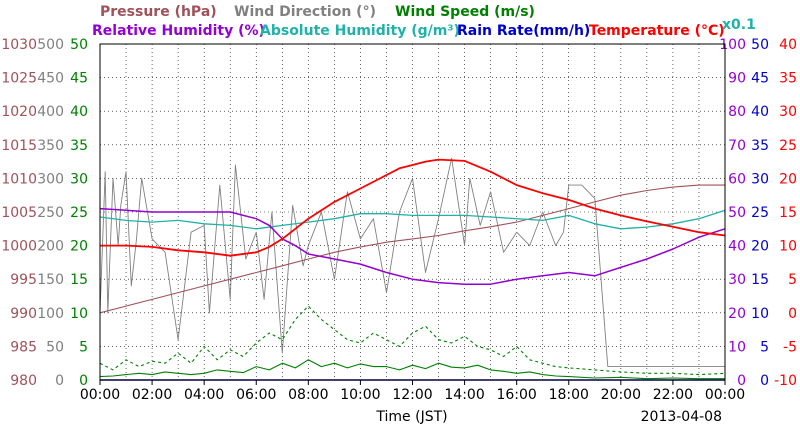 The height and width of the screenshot is (434, 800). I want to click on y-tick-label-pressure: 1000, so click(19, 247).